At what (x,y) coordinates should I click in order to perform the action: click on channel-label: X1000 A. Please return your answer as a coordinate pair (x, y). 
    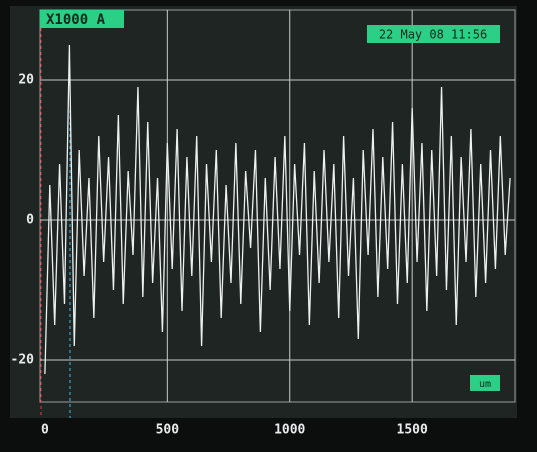
    Looking at the image, I should click on (76, 20).